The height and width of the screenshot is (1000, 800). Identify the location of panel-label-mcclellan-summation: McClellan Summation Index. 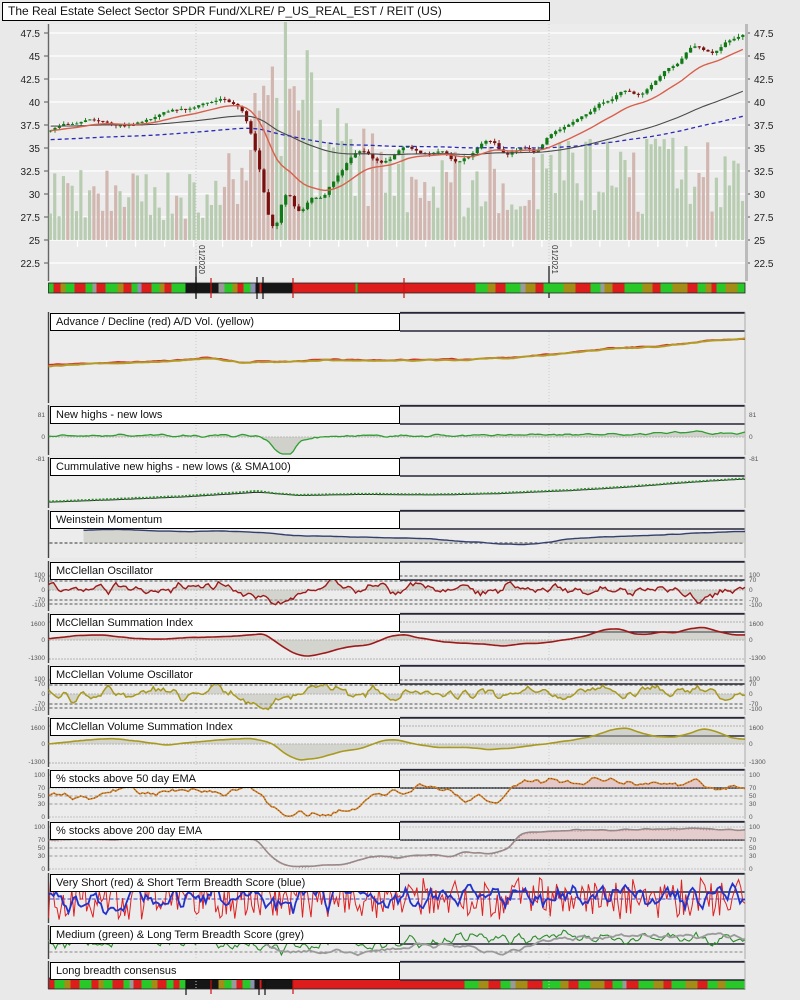
(225, 623).